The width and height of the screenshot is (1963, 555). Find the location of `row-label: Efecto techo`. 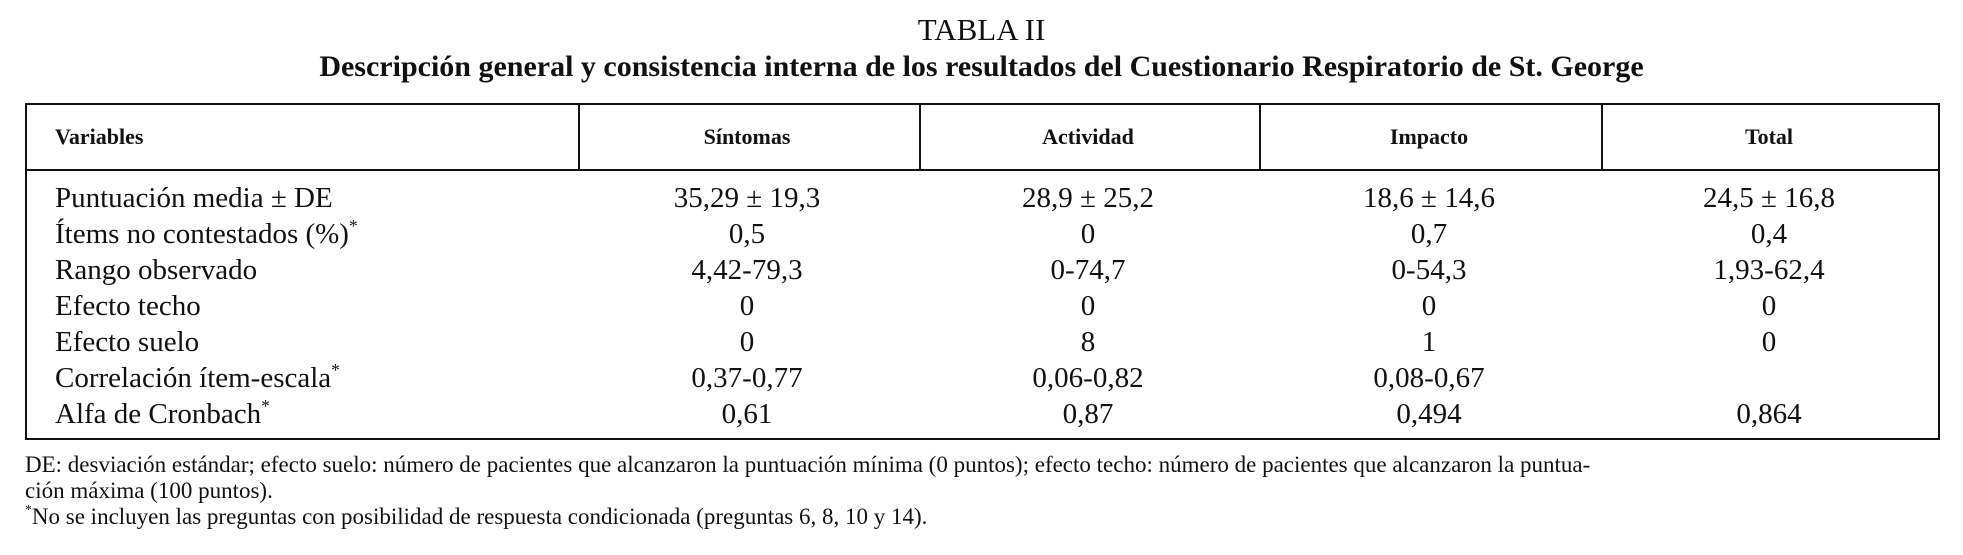

row-label: Efecto techo is located at coordinates (128, 306).